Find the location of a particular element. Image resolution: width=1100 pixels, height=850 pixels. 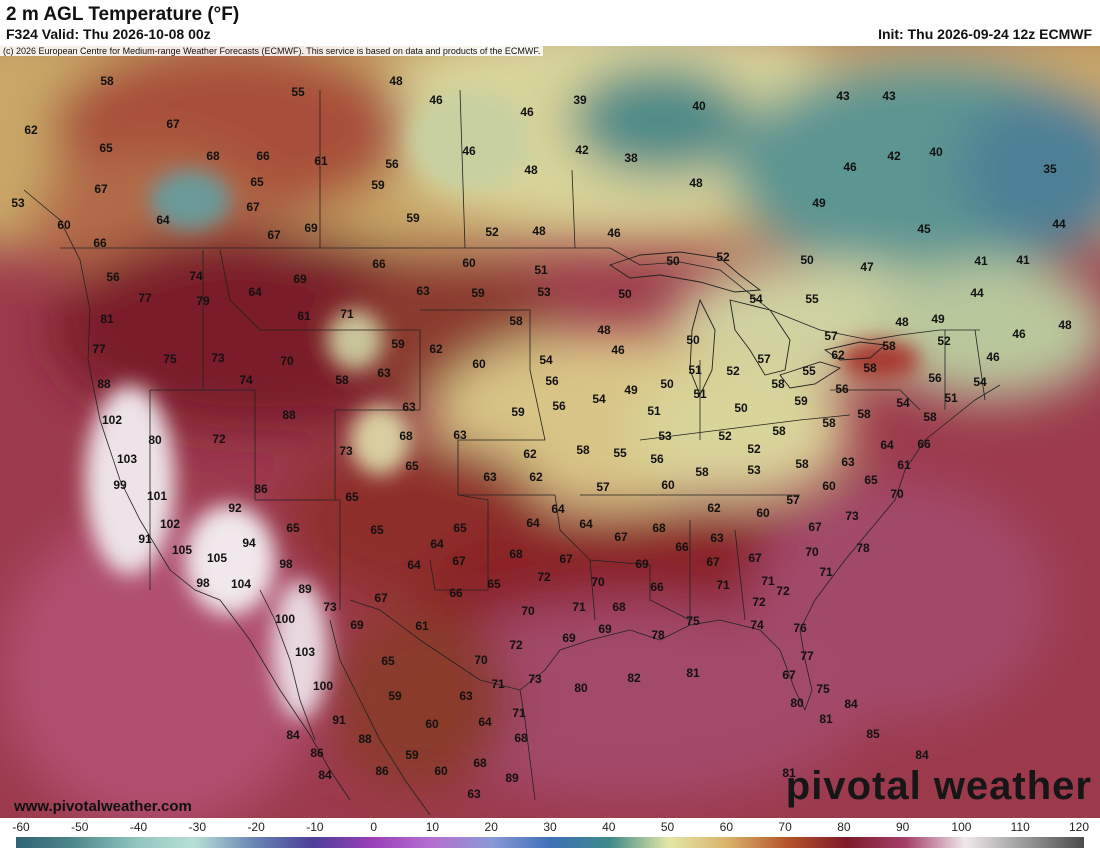

temperature-label: 55 is located at coordinates (809, 371).